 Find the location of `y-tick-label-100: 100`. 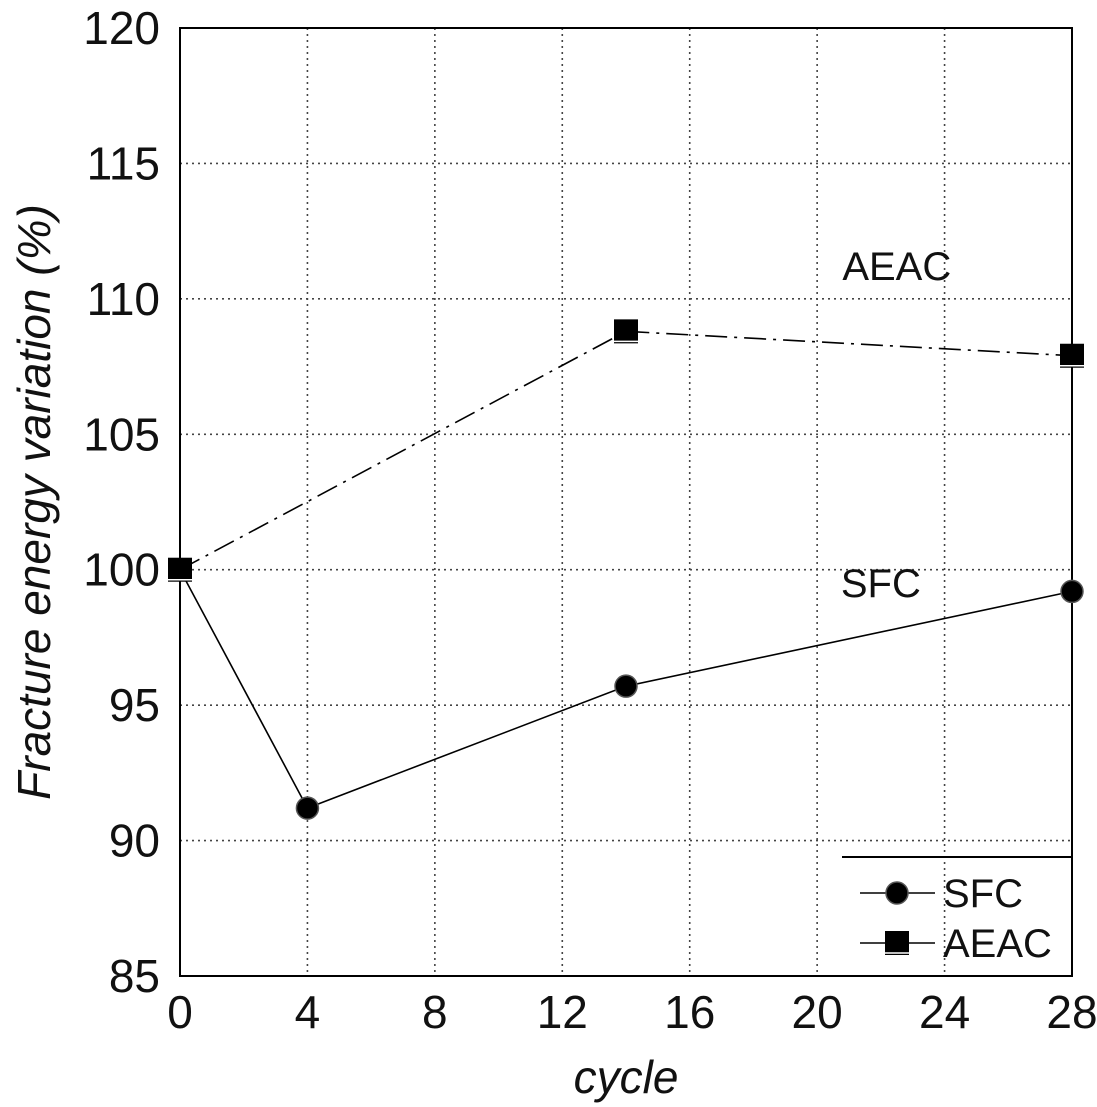

y-tick-label-100: 100 is located at coordinates (121, 570).